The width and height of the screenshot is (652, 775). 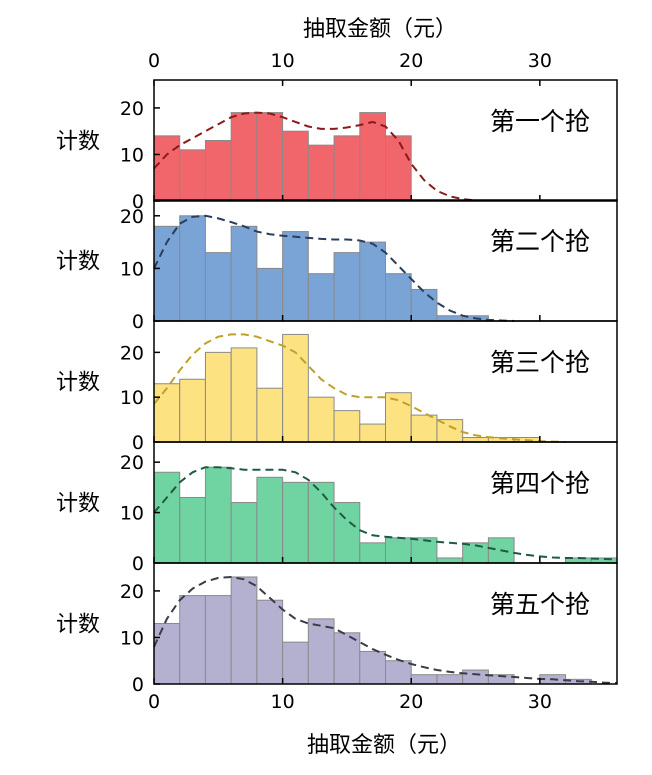 I want to click on panel-label: 第五个抢, so click(x=540, y=604).